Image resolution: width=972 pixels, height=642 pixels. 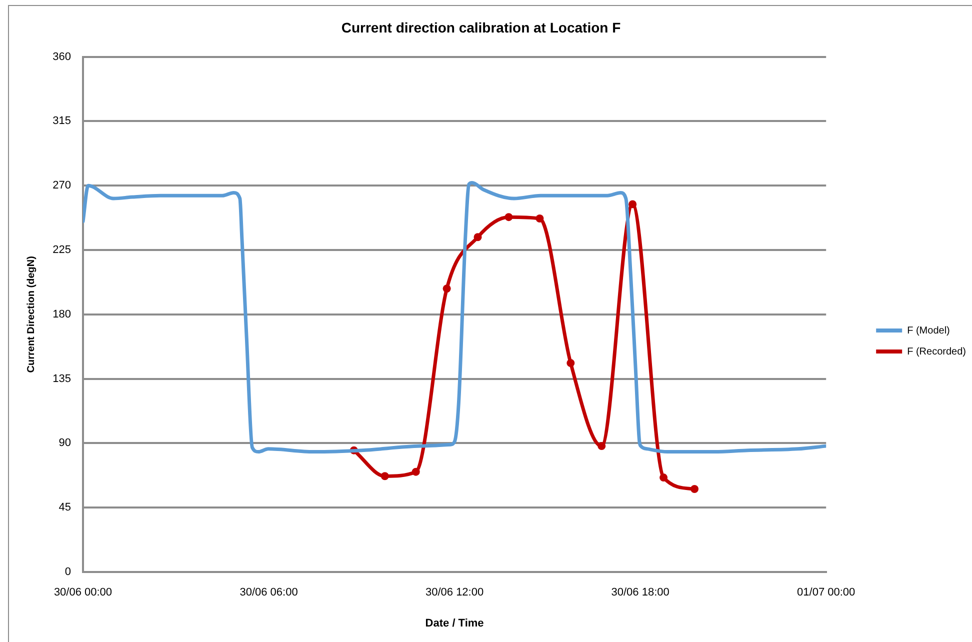 What do you see at coordinates (61, 314) in the screenshot?
I see `y-tick-label: 180` at bounding box center [61, 314].